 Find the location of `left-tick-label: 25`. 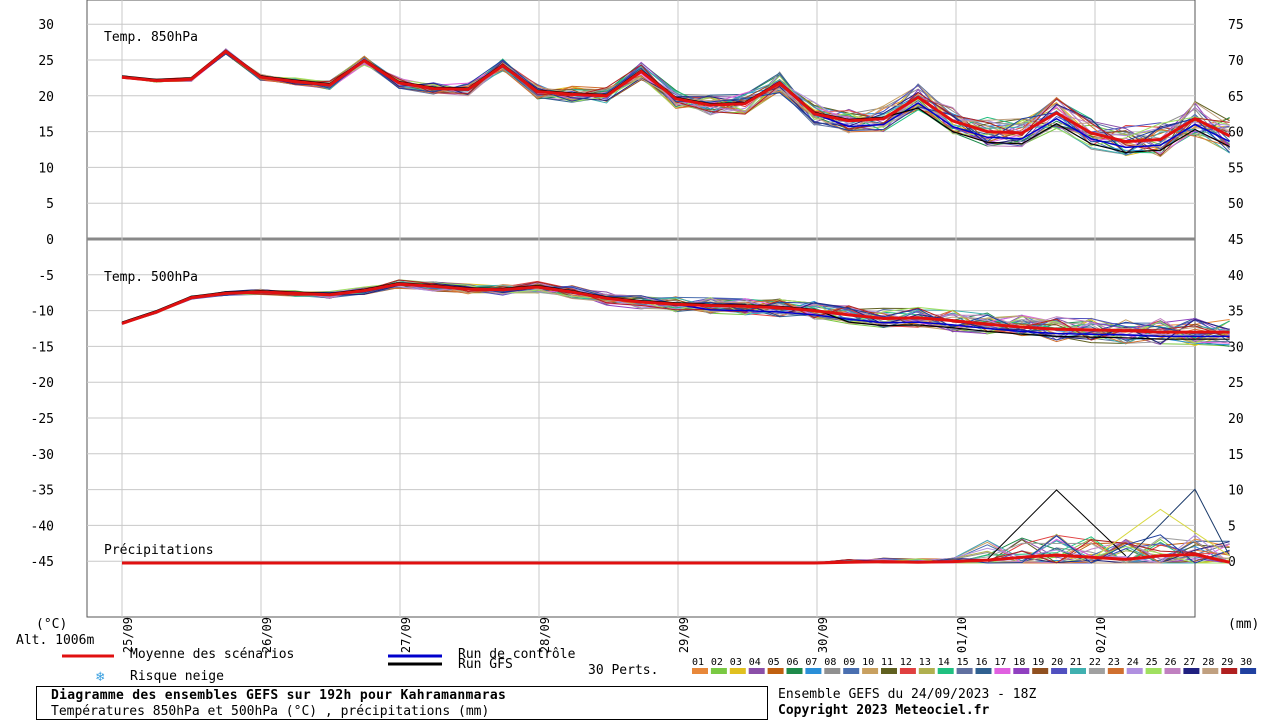

left-tick-label: 25 is located at coordinates (46, 61).